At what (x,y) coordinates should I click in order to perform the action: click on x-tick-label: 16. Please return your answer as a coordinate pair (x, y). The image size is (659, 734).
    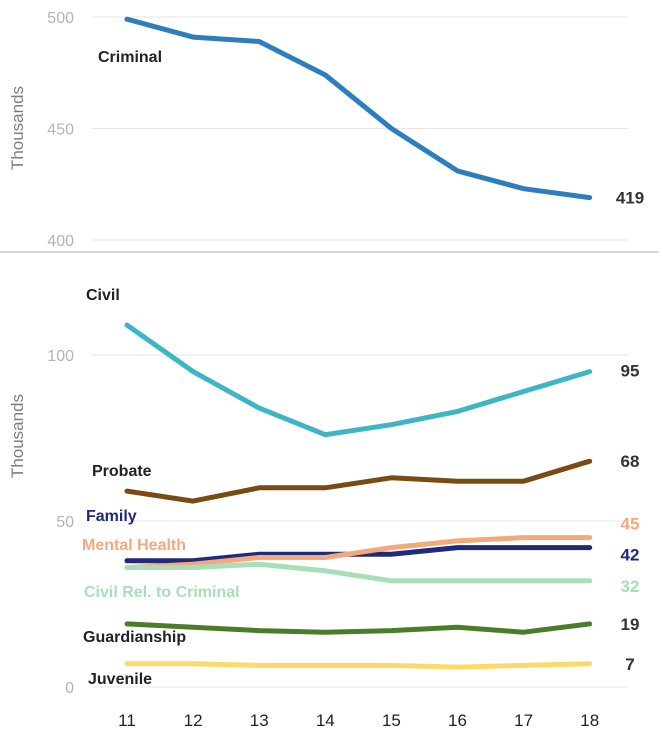
    Looking at the image, I should click on (457, 720).